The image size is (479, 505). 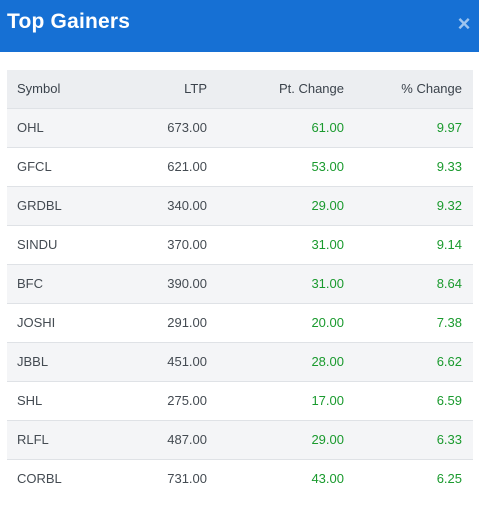 I want to click on pt-change-cell: 28.00, so click(x=327, y=361).